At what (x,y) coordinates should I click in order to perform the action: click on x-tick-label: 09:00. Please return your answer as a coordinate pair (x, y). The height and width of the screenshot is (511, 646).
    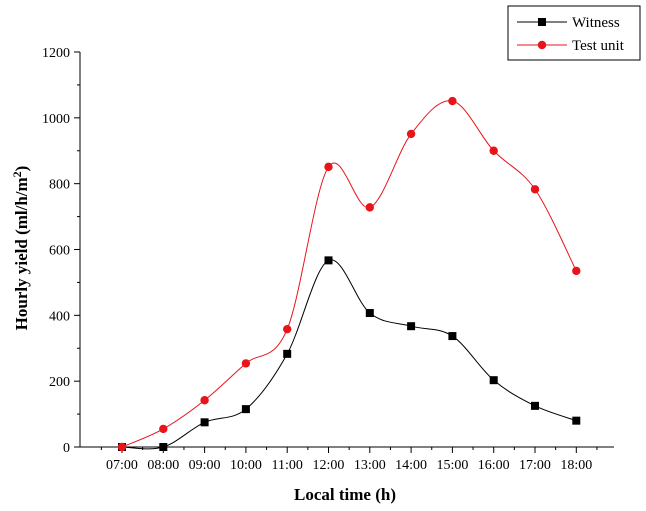
    Looking at the image, I should click on (205, 465).